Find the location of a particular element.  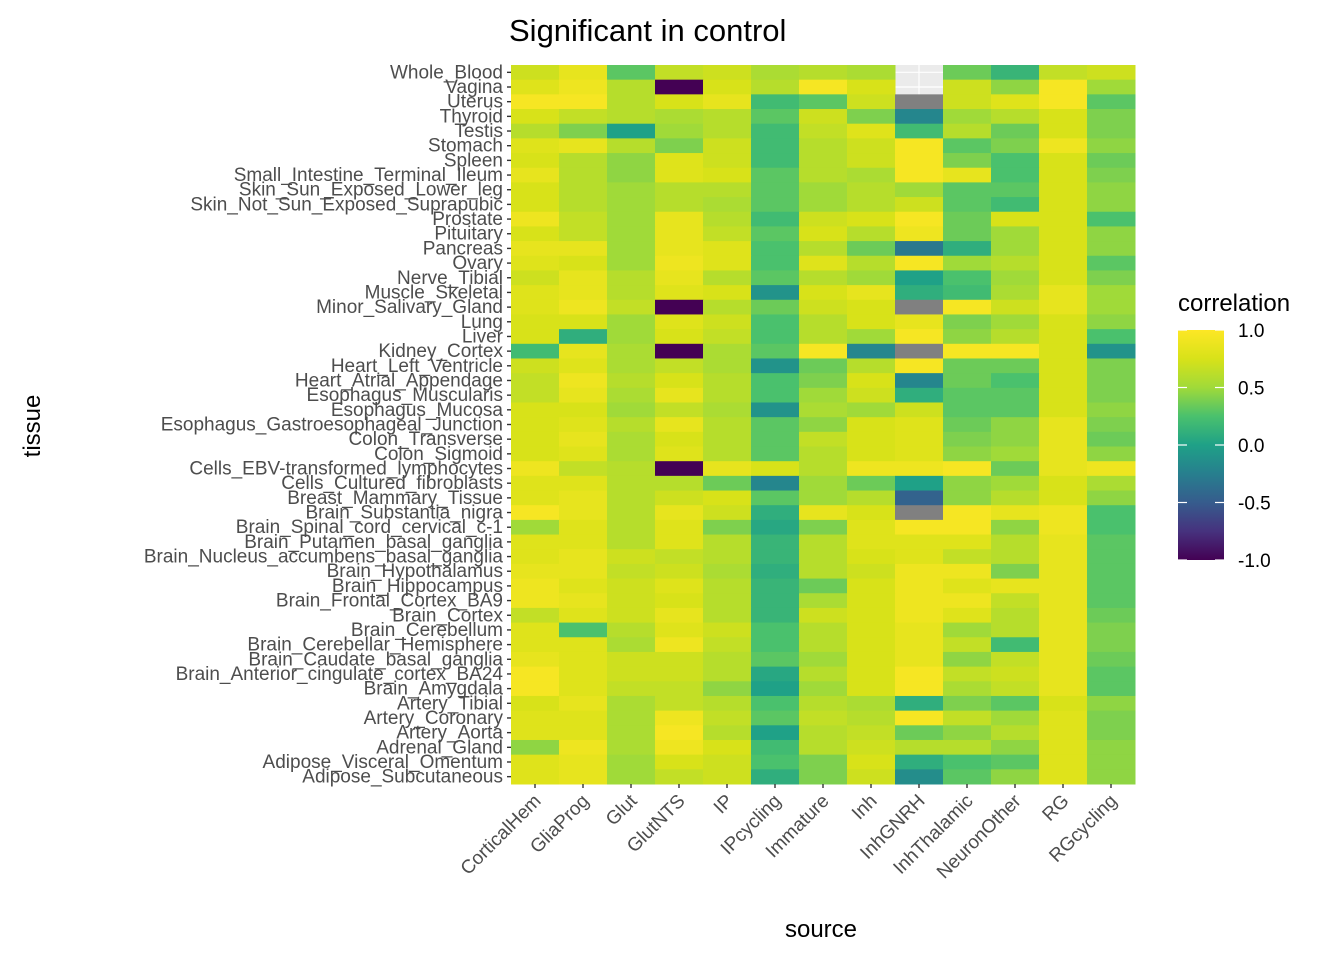

y-tick-label: Brain_Cerebellum is located at coordinates (427, 630).